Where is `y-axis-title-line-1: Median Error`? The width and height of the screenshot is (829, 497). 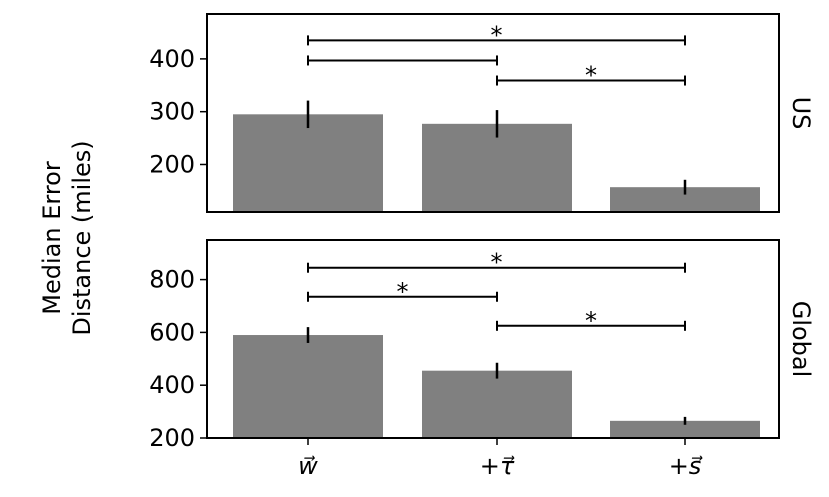 y-axis-title-line-1: Median Error is located at coordinates (52, 238).